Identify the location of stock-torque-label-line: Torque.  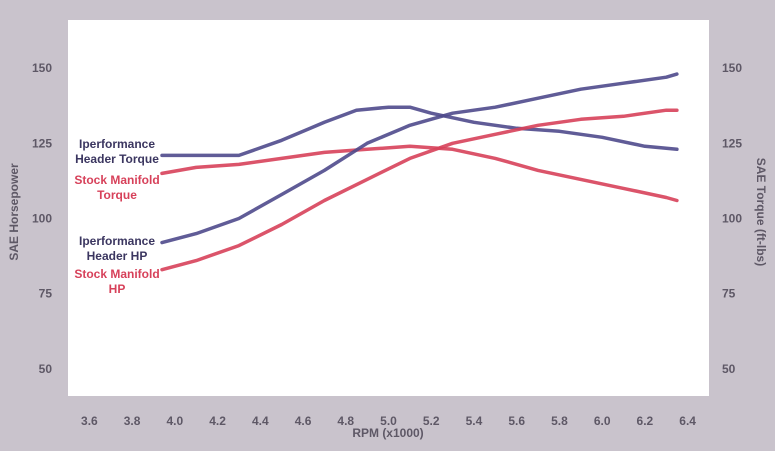
(117, 195).